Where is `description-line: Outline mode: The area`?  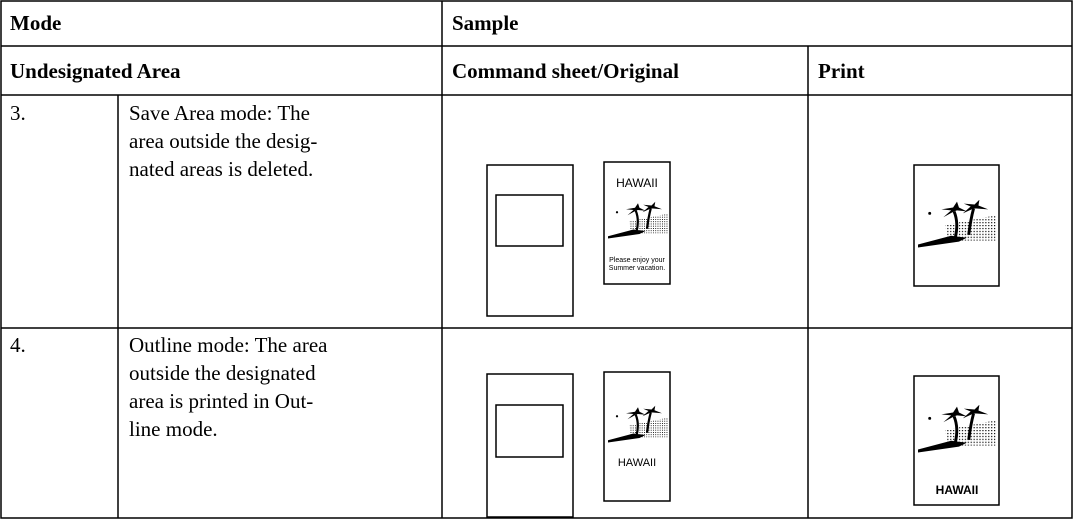 description-line: Outline mode: The area is located at coordinates (228, 345).